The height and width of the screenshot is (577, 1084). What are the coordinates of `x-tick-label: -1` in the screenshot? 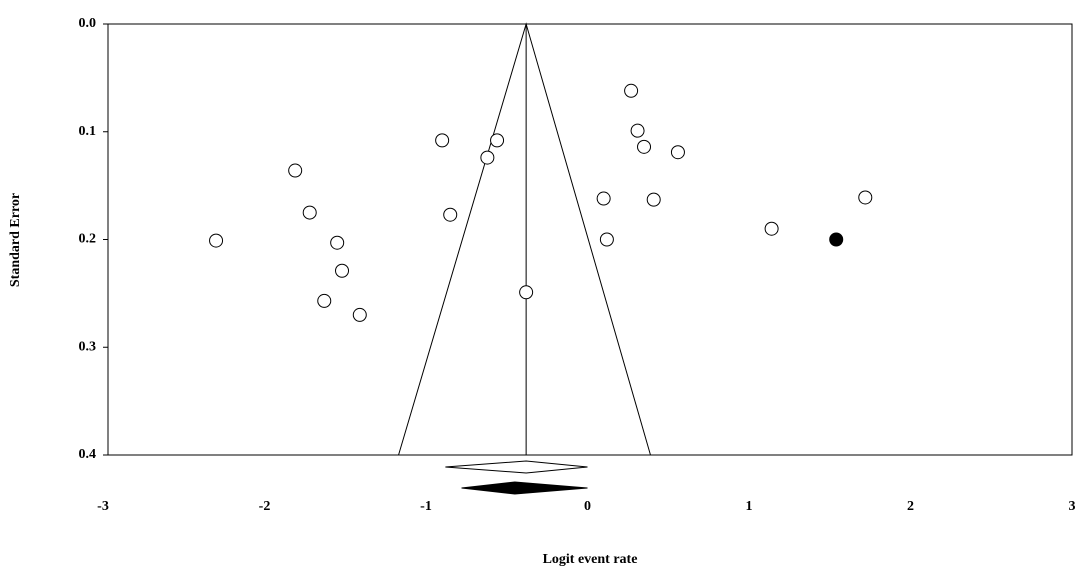 It's located at (426, 506).